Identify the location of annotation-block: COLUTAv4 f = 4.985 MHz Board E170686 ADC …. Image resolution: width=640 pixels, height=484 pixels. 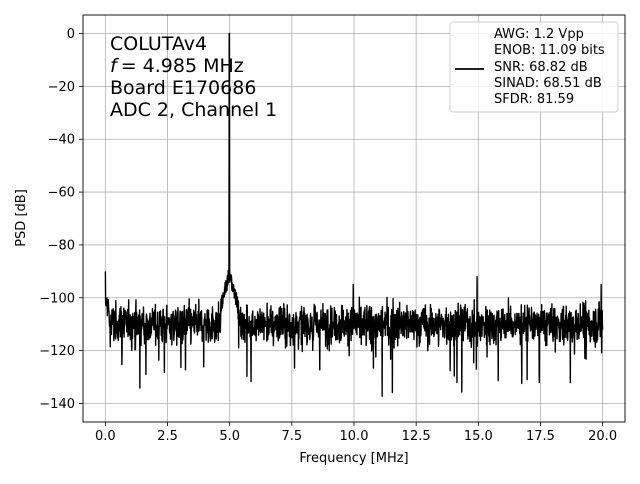
(193, 77).